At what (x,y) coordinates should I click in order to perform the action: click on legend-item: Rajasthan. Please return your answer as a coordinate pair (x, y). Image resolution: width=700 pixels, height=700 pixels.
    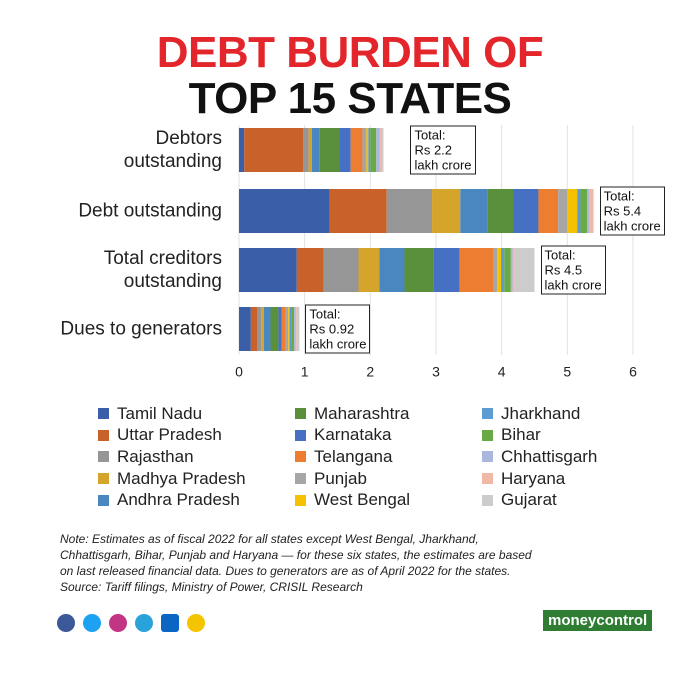
    Looking at the image, I should click on (196, 457).